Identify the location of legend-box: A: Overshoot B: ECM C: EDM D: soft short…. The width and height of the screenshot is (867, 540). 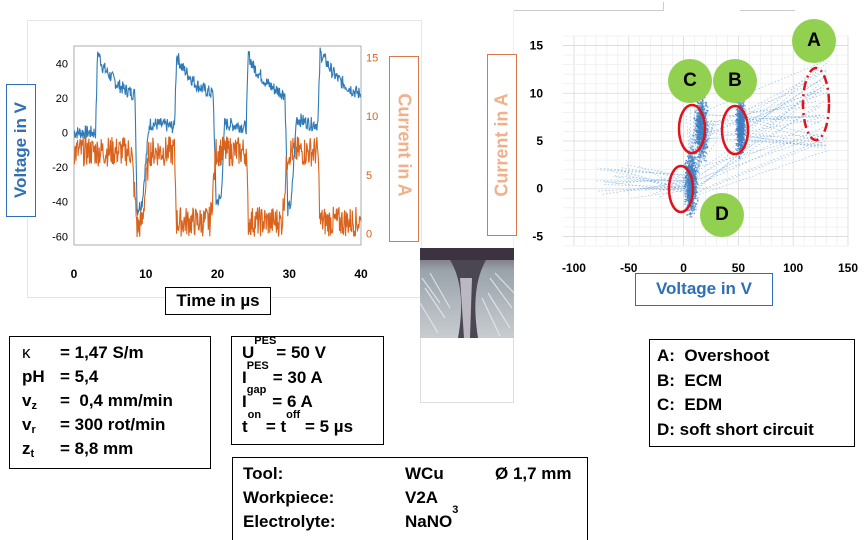
(752, 393).